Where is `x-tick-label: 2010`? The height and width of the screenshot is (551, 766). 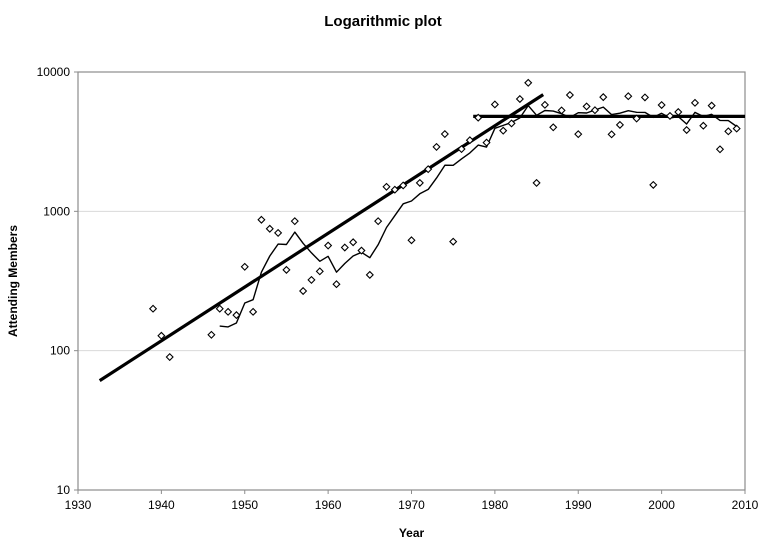 x-tick-label: 2010 is located at coordinates (745, 505).